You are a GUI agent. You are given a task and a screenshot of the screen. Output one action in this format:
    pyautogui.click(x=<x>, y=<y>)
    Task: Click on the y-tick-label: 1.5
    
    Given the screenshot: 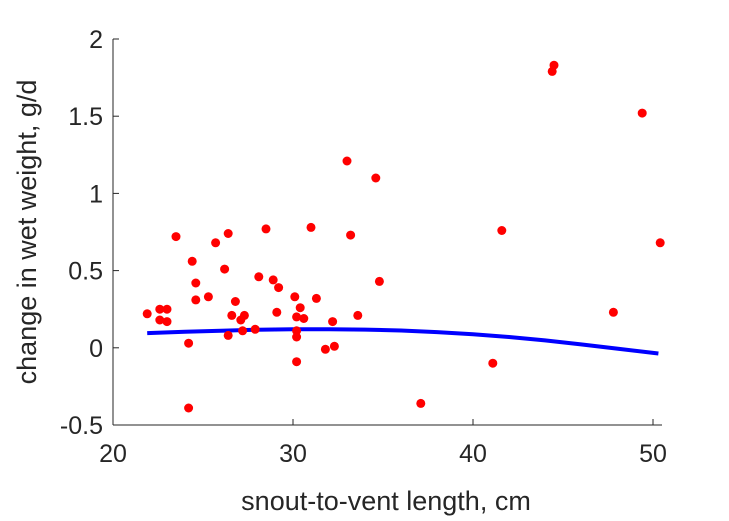 What is the action you would take?
    pyautogui.click(x=85, y=117)
    